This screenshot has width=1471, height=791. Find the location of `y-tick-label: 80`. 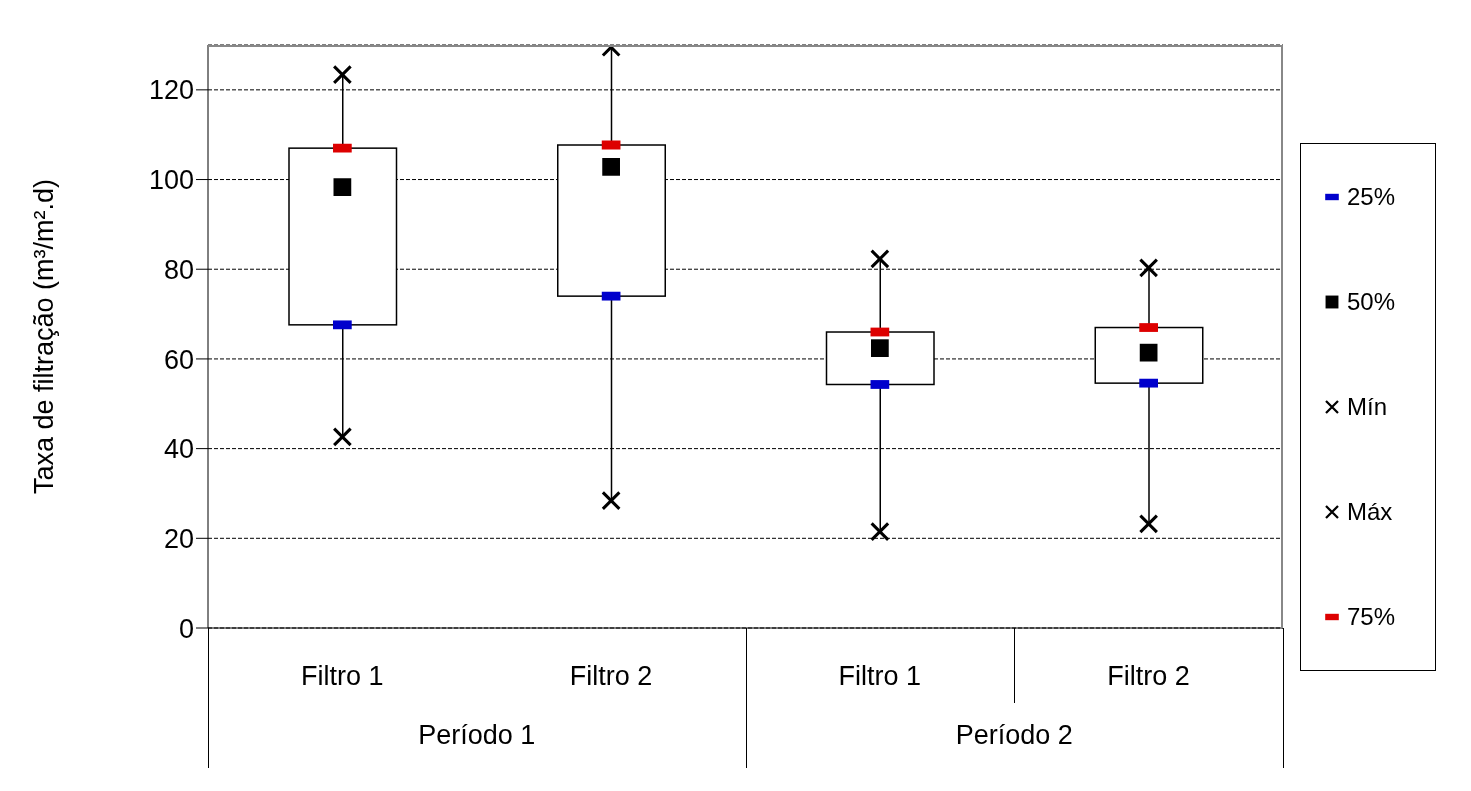

y-tick-label: 80 is located at coordinates (178, 269).